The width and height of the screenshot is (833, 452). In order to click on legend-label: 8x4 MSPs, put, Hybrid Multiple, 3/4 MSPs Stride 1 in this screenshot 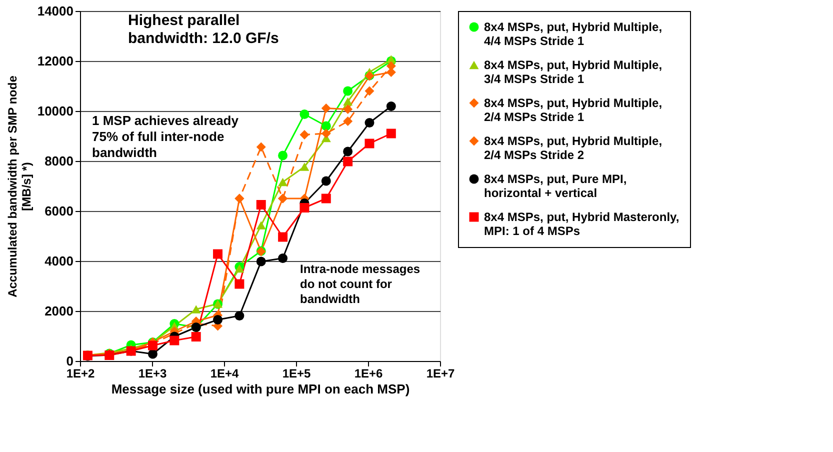, I will do `click(573, 72)`.